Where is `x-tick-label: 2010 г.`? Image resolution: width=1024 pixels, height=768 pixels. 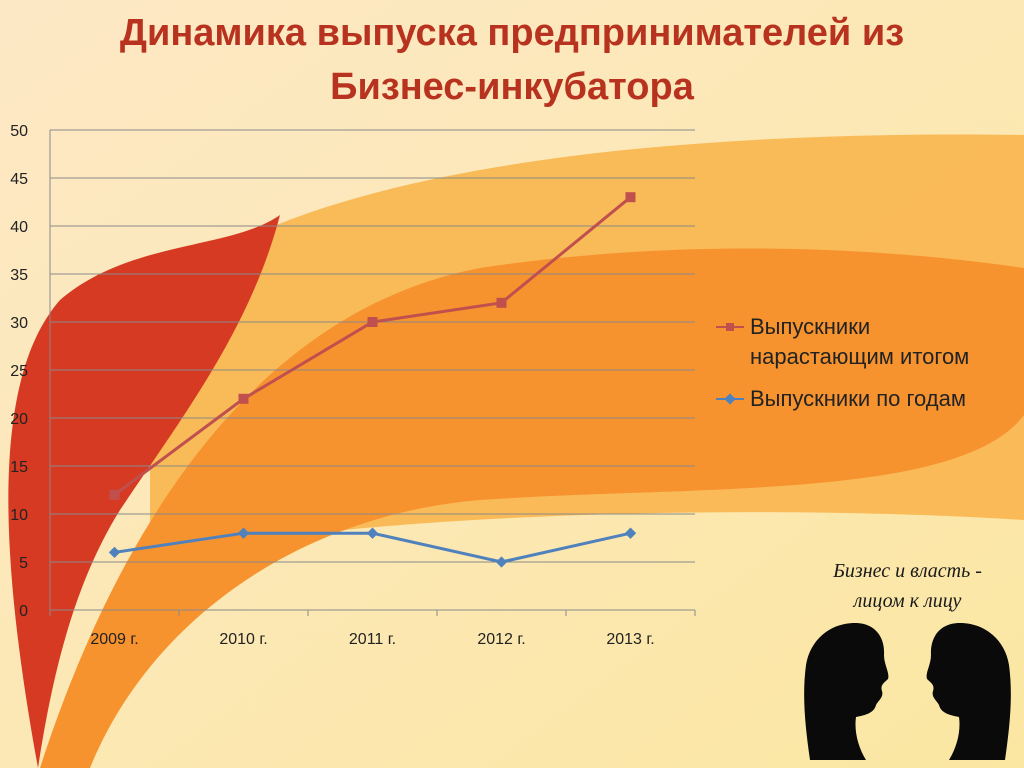 x-tick-label: 2010 г. is located at coordinates (243, 639).